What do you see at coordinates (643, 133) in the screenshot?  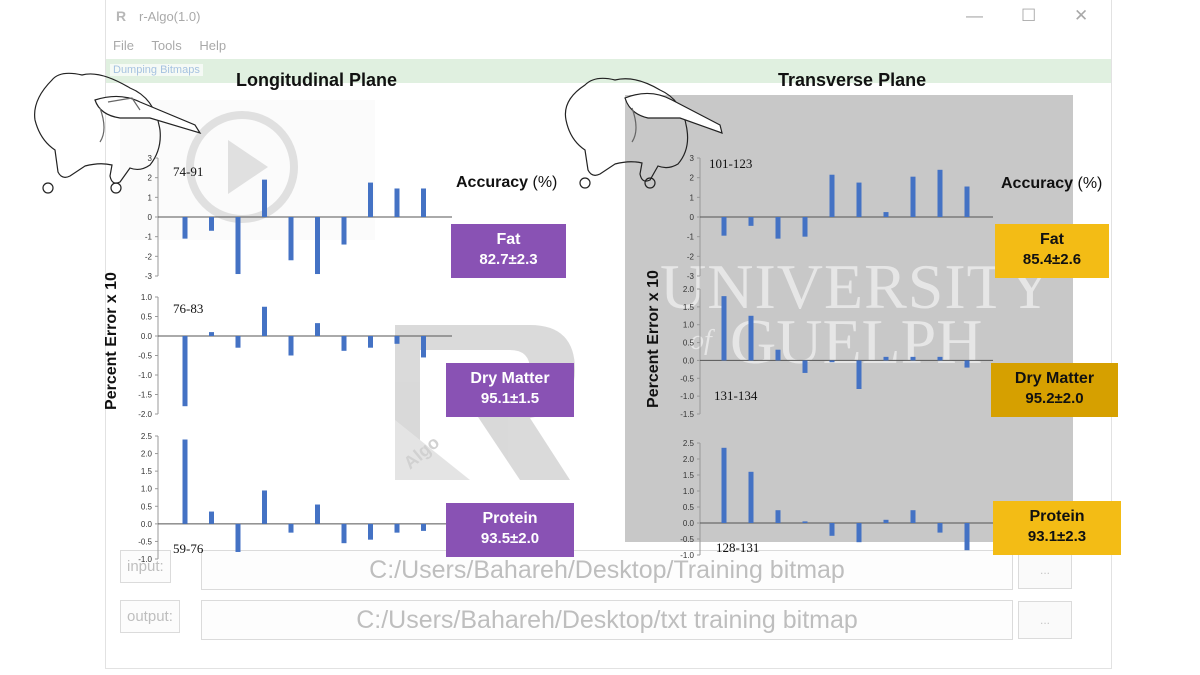 I see `carcass-scan-illustration-right` at bounding box center [643, 133].